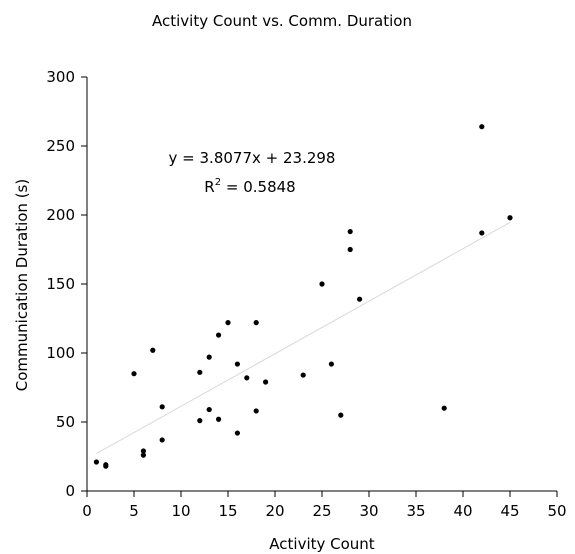 This screenshot has width=575, height=554. I want to click on x-tick-label: 0, so click(87, 511).